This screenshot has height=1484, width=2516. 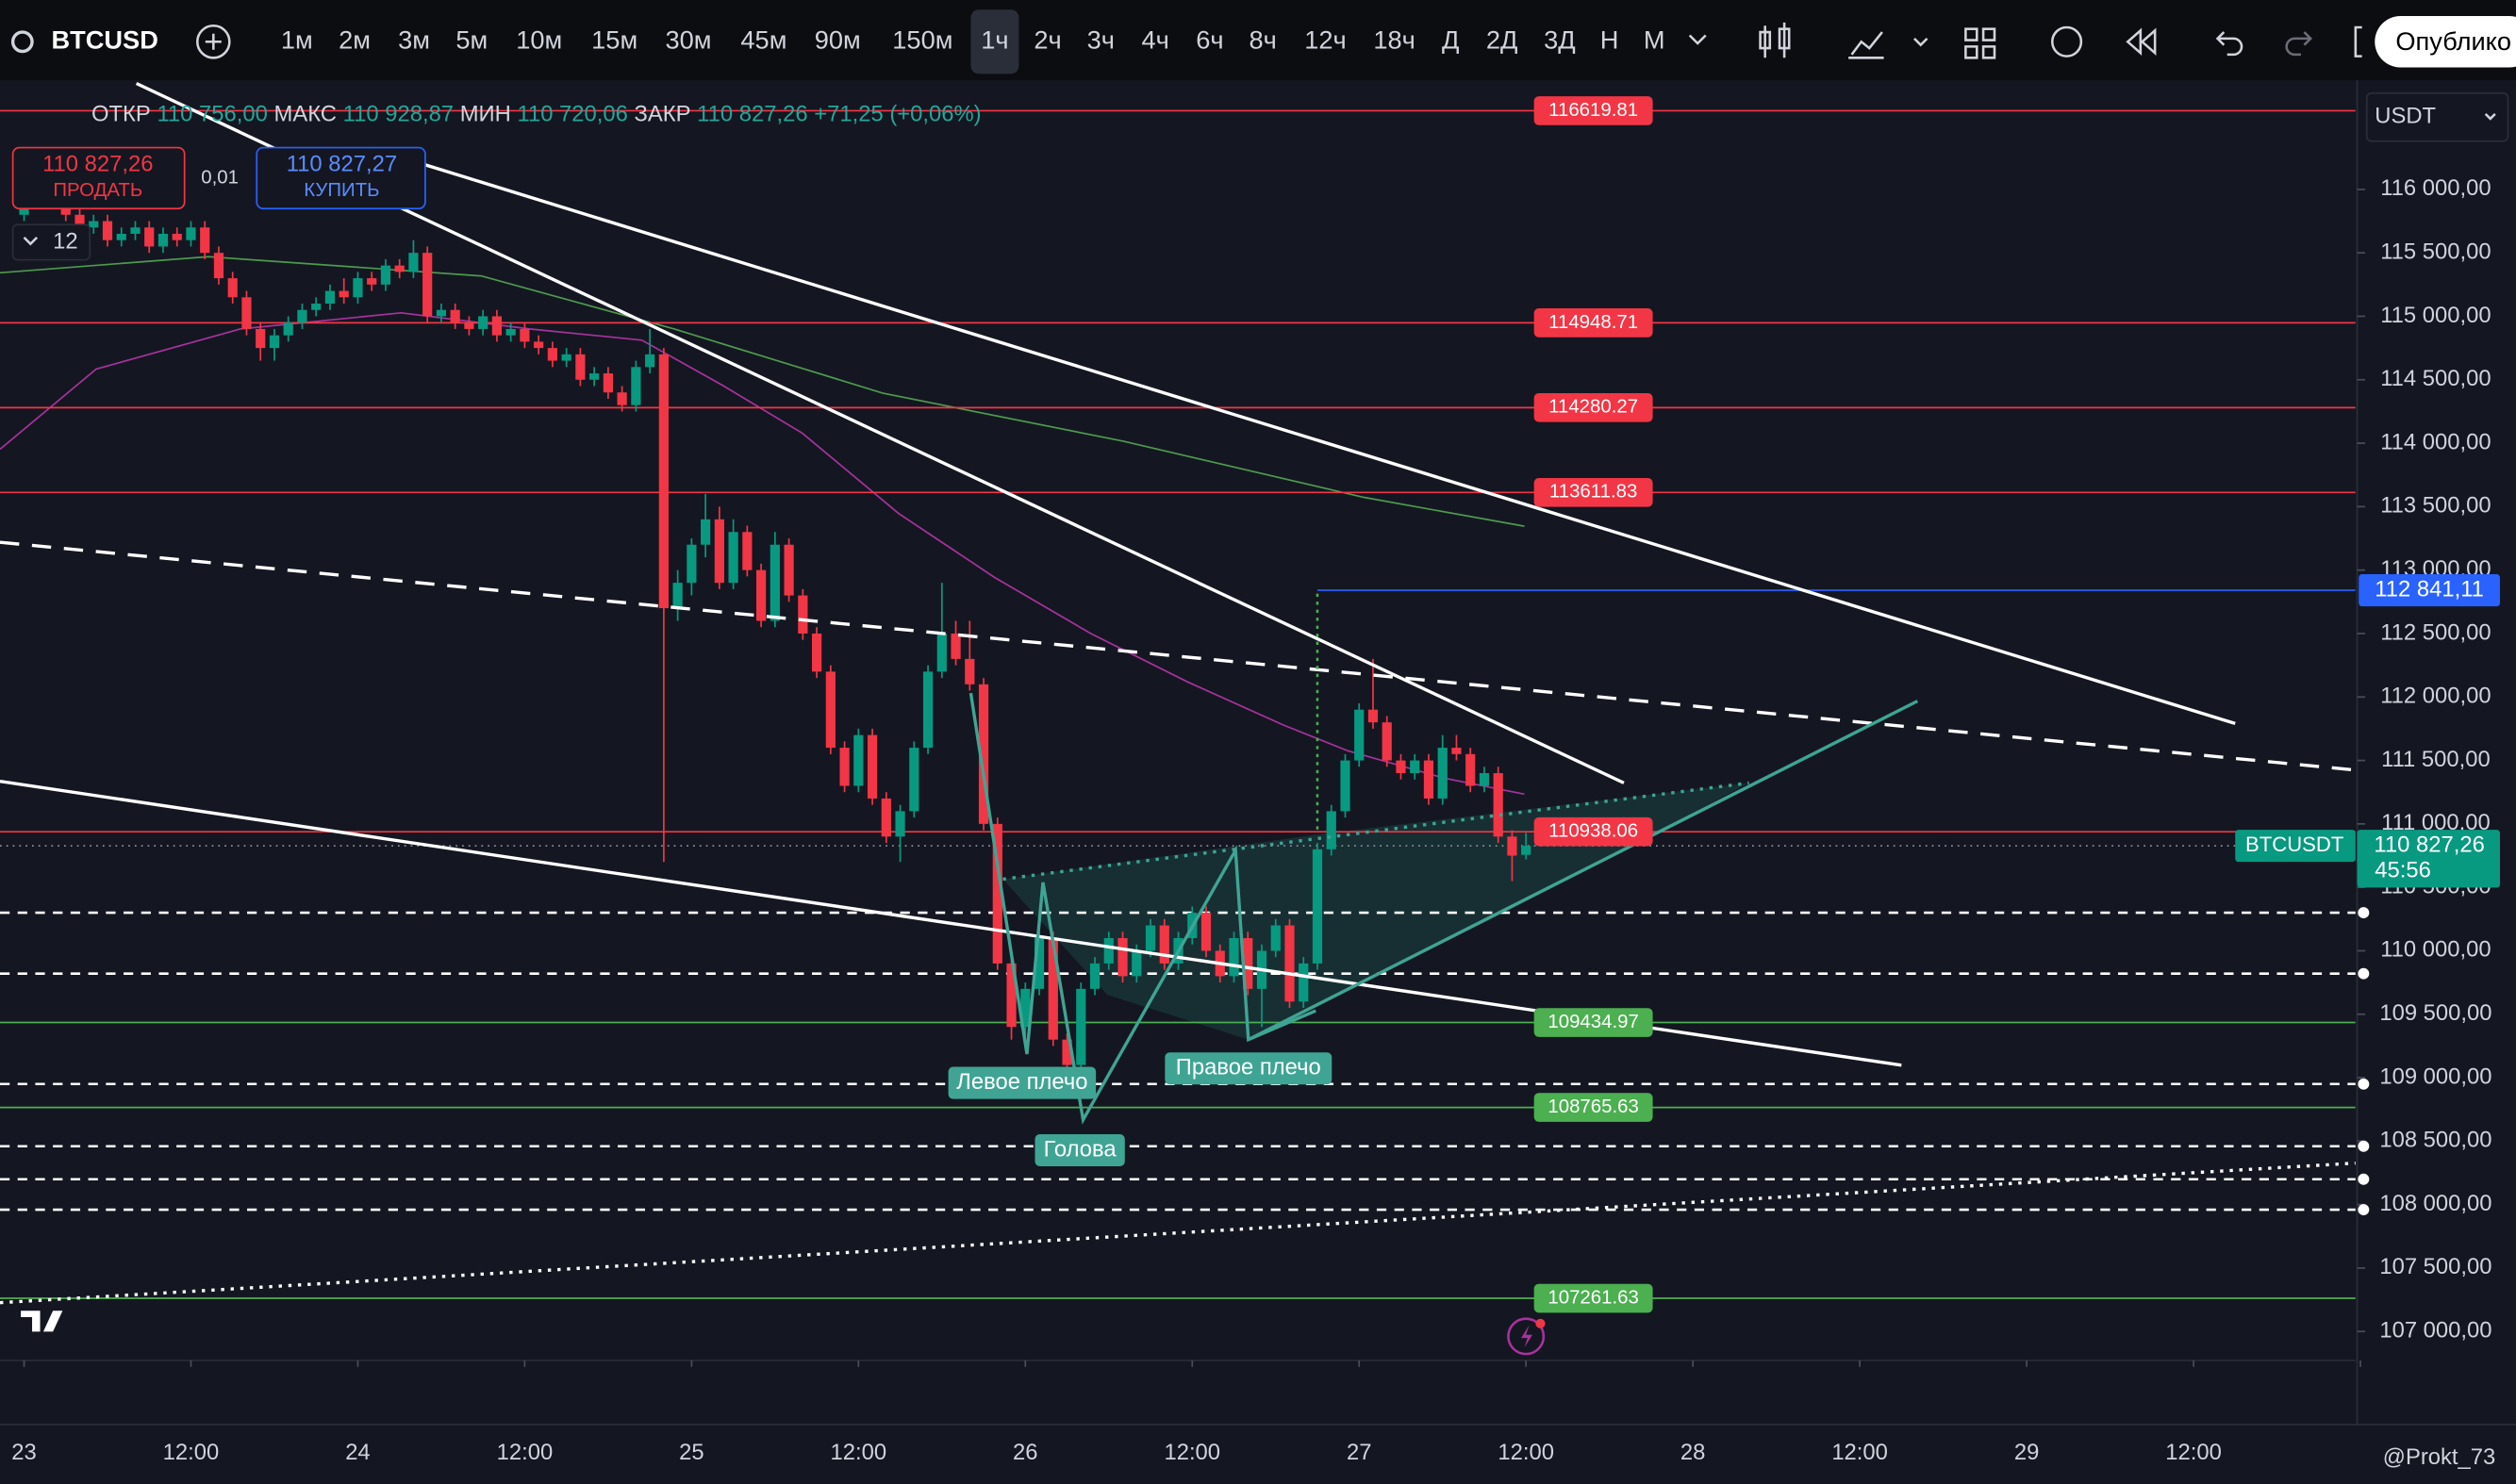 I want to click on timeframe: 90м, so click(x=838, y=39).